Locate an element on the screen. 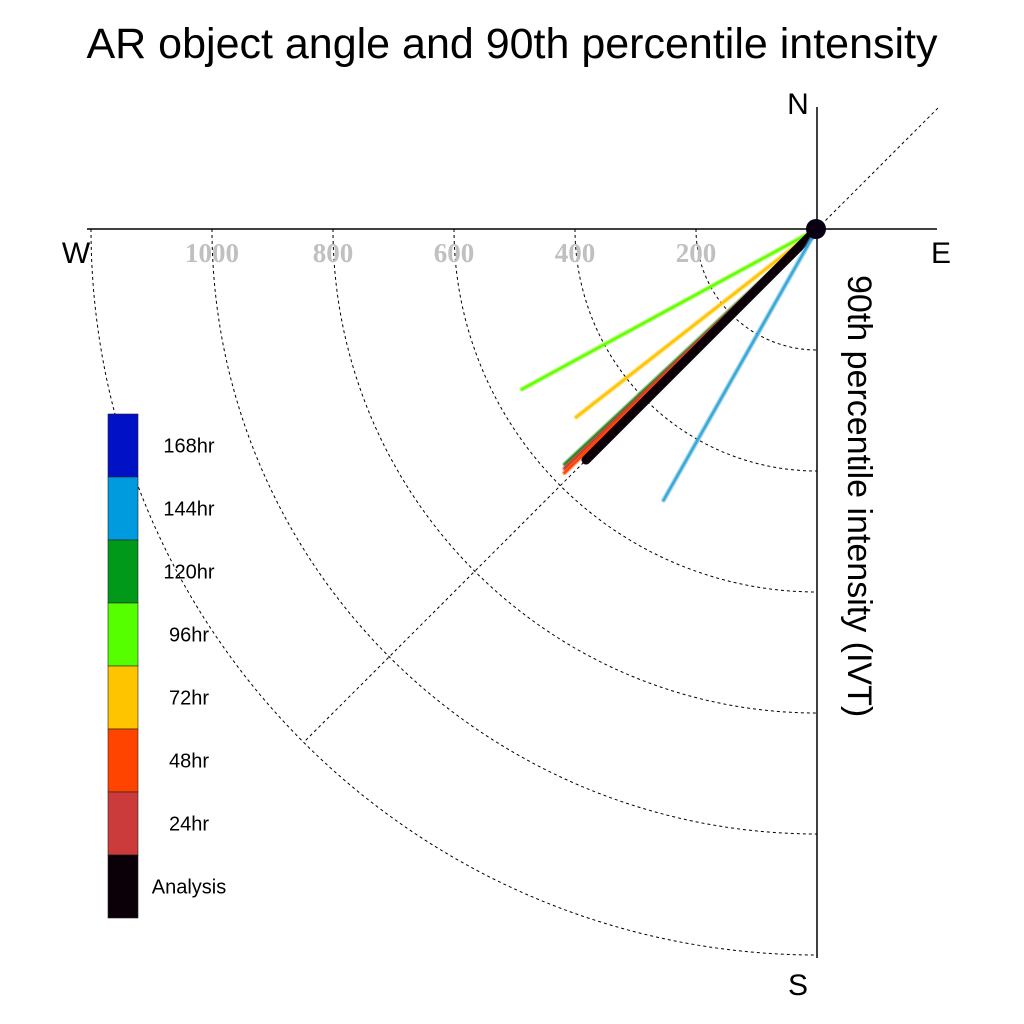 The width and height of the screenshot is (1024, 1024). legend-swatch-48hr is located at coordinates (123, 760).